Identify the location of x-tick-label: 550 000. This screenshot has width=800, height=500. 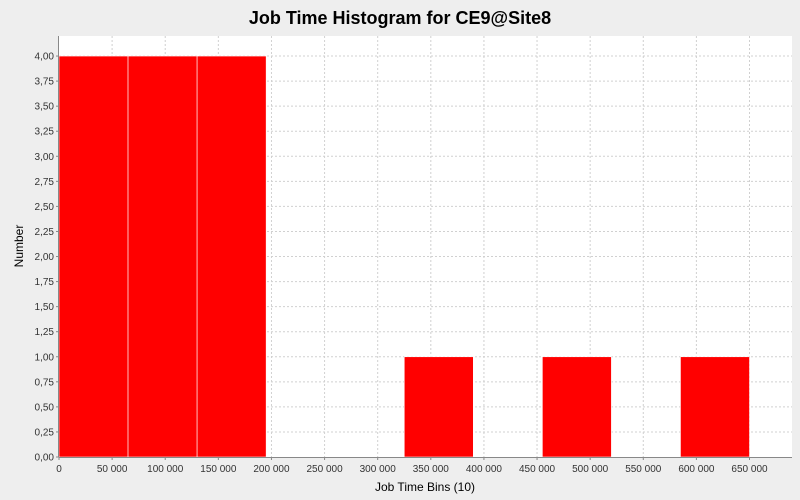
(643, 469).